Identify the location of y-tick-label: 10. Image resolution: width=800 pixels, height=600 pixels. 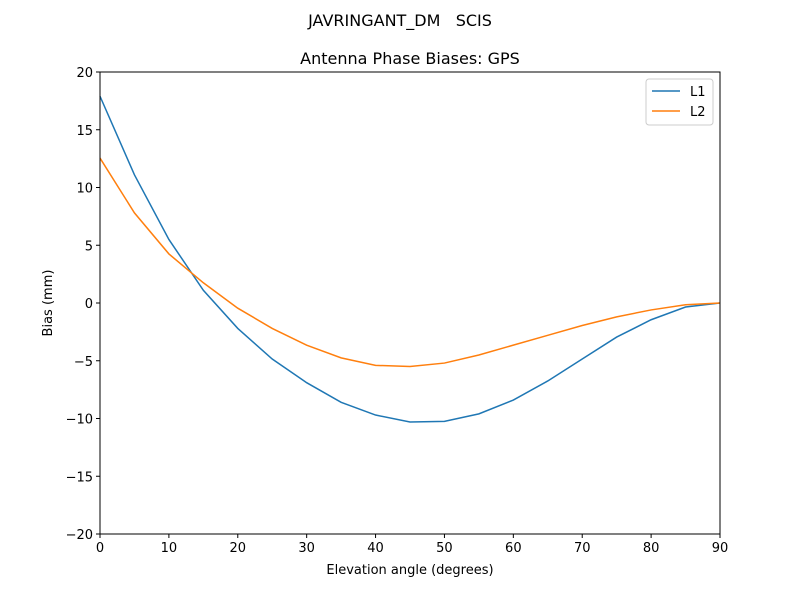
(84, 189).